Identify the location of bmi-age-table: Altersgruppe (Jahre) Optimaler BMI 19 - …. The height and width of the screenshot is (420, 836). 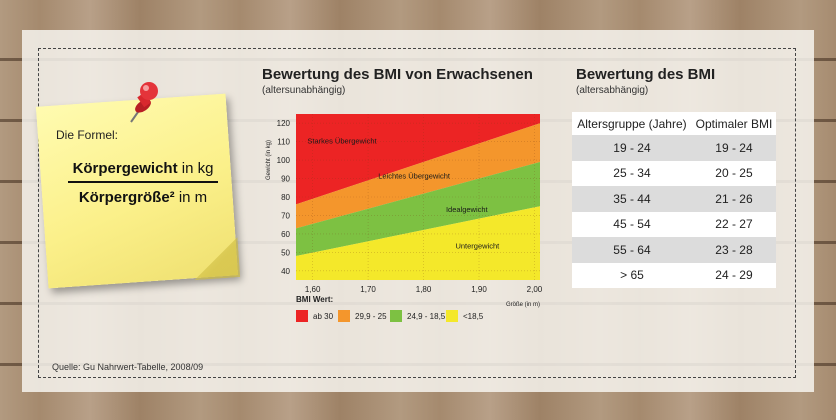
(674, 200).